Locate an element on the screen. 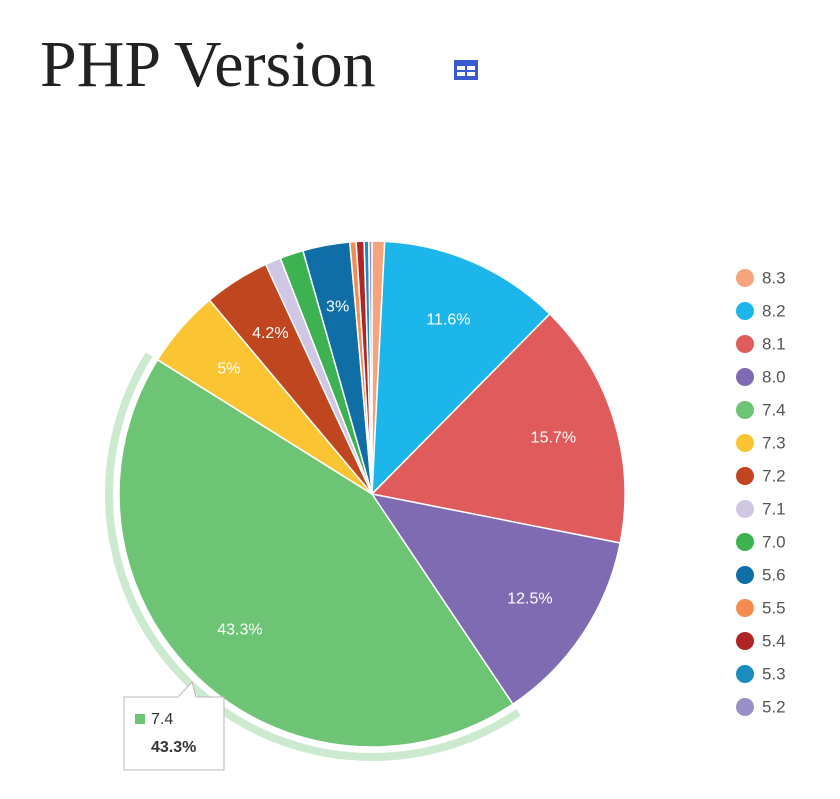  slice-label: 43.3% is located at coordinates (239, 629).